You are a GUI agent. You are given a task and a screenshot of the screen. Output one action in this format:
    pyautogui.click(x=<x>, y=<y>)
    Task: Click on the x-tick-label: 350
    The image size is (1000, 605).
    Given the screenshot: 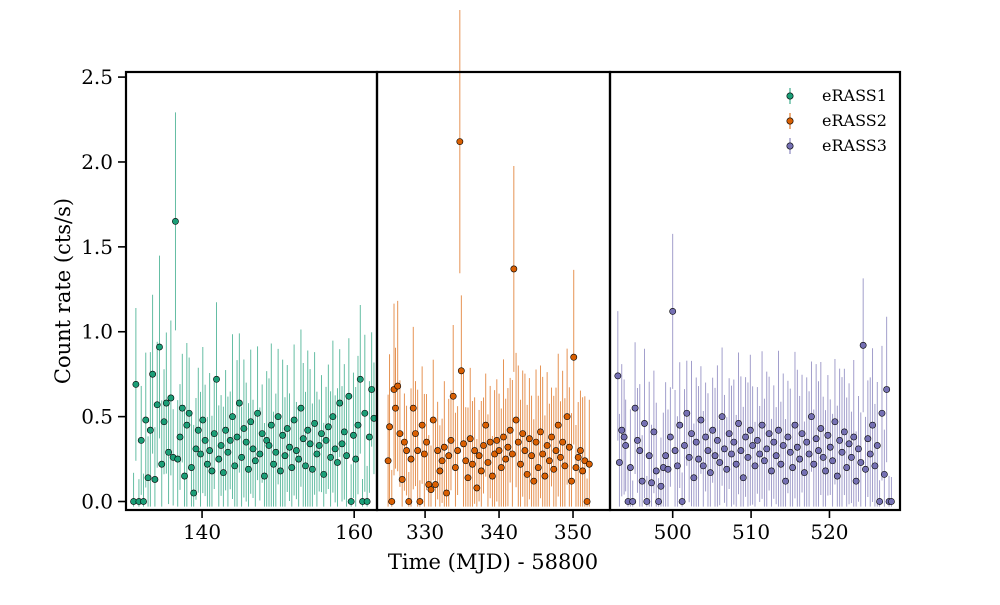 What is the action you would take?
    pyautogui.click(x=573, y=532)
    